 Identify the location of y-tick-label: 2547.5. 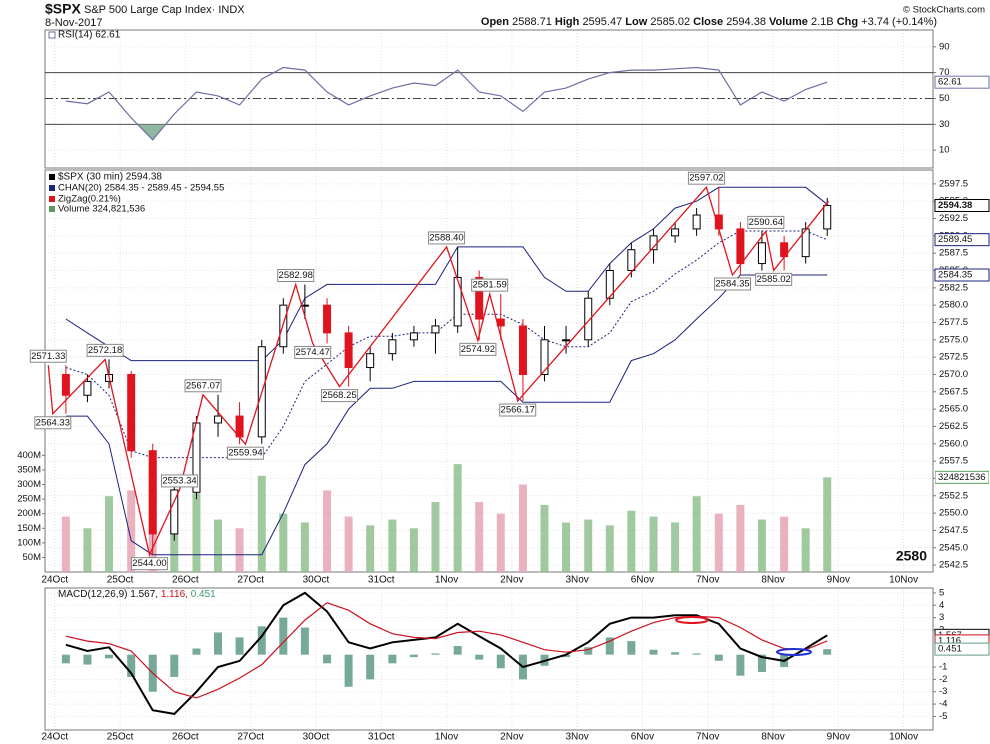
(953, 530).